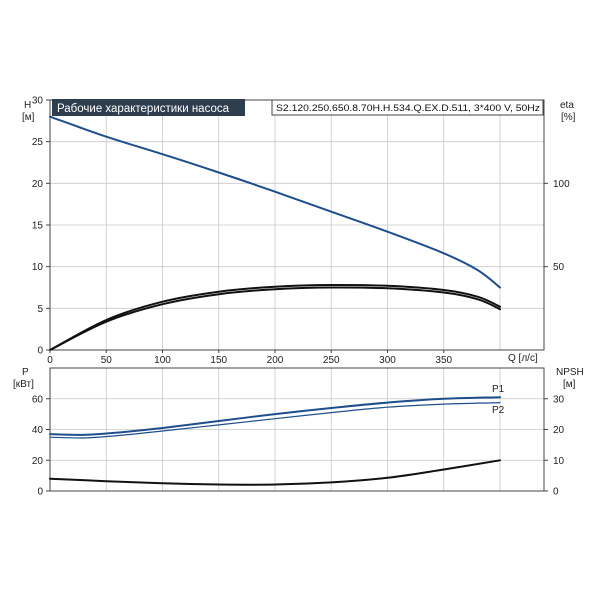  Describe the element at coordinates (331, 360) in the screenshot. I see `top-xtick-label: 250` at that location.